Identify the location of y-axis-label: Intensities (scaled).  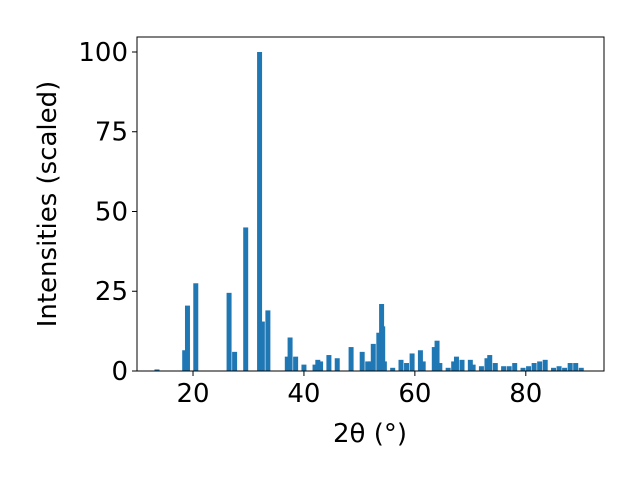
(48, 204).